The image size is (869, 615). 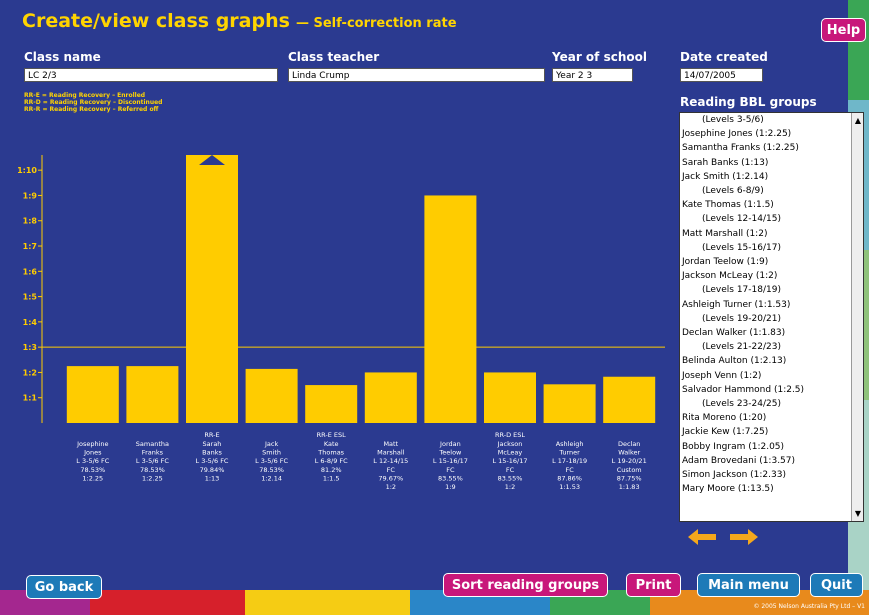 What do you see at coordinates (724, 57) in the screenshot?
I see `field-label: Date created` at bounding box center [724, 57].